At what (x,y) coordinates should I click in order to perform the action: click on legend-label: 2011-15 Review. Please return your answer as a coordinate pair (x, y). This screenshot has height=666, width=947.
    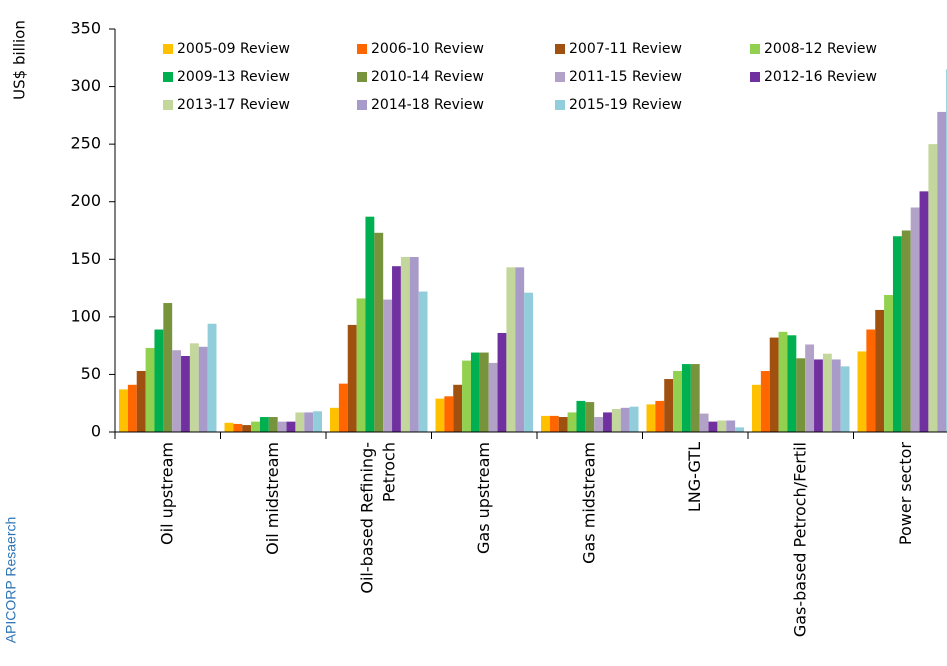
    Looking at the image, I should click on (625, 77).